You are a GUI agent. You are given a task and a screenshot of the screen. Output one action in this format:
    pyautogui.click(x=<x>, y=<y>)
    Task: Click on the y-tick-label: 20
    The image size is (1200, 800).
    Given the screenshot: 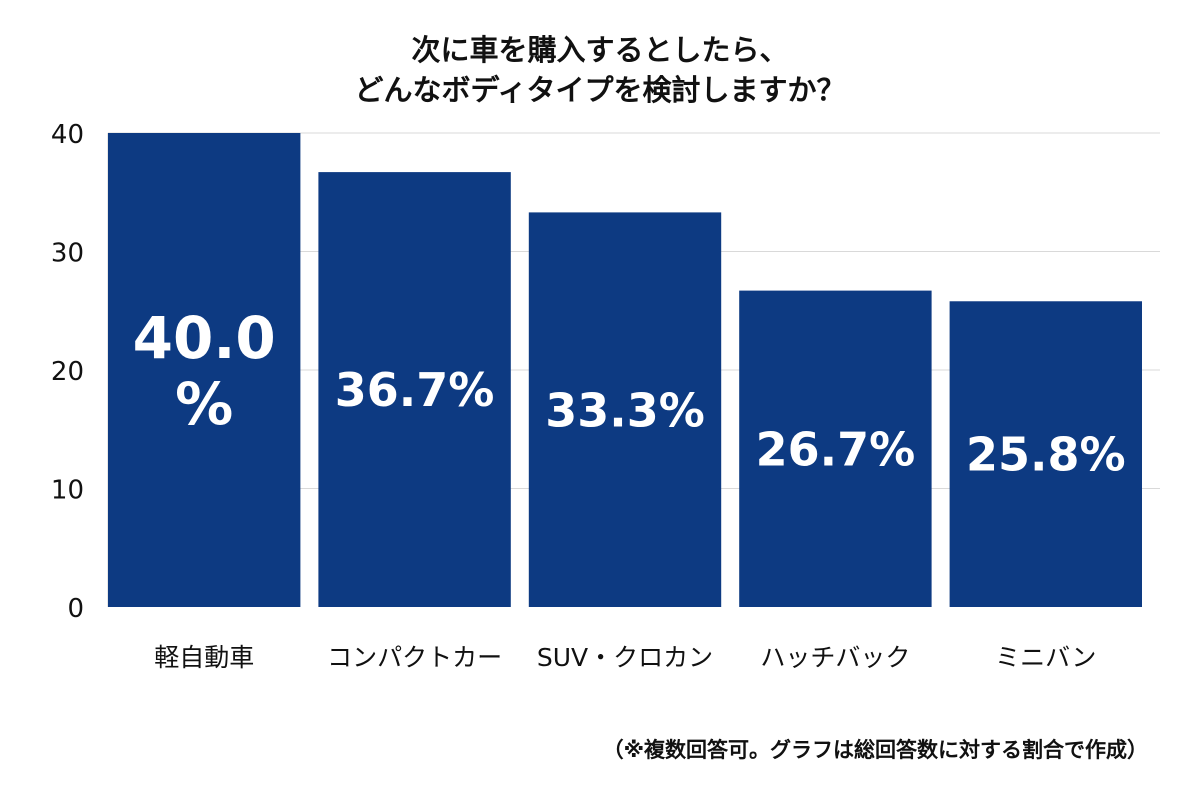 What is the action you would take?
    pyautogui.click(x=67, y=372)
    